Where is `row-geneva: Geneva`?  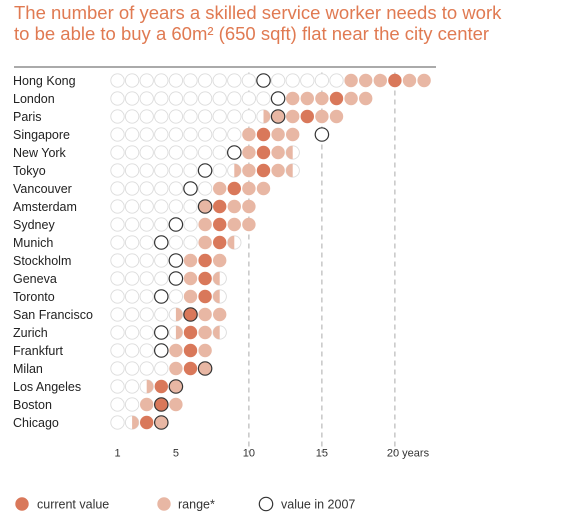 row-geneva: Geneva is located at coordinates (120, 278).